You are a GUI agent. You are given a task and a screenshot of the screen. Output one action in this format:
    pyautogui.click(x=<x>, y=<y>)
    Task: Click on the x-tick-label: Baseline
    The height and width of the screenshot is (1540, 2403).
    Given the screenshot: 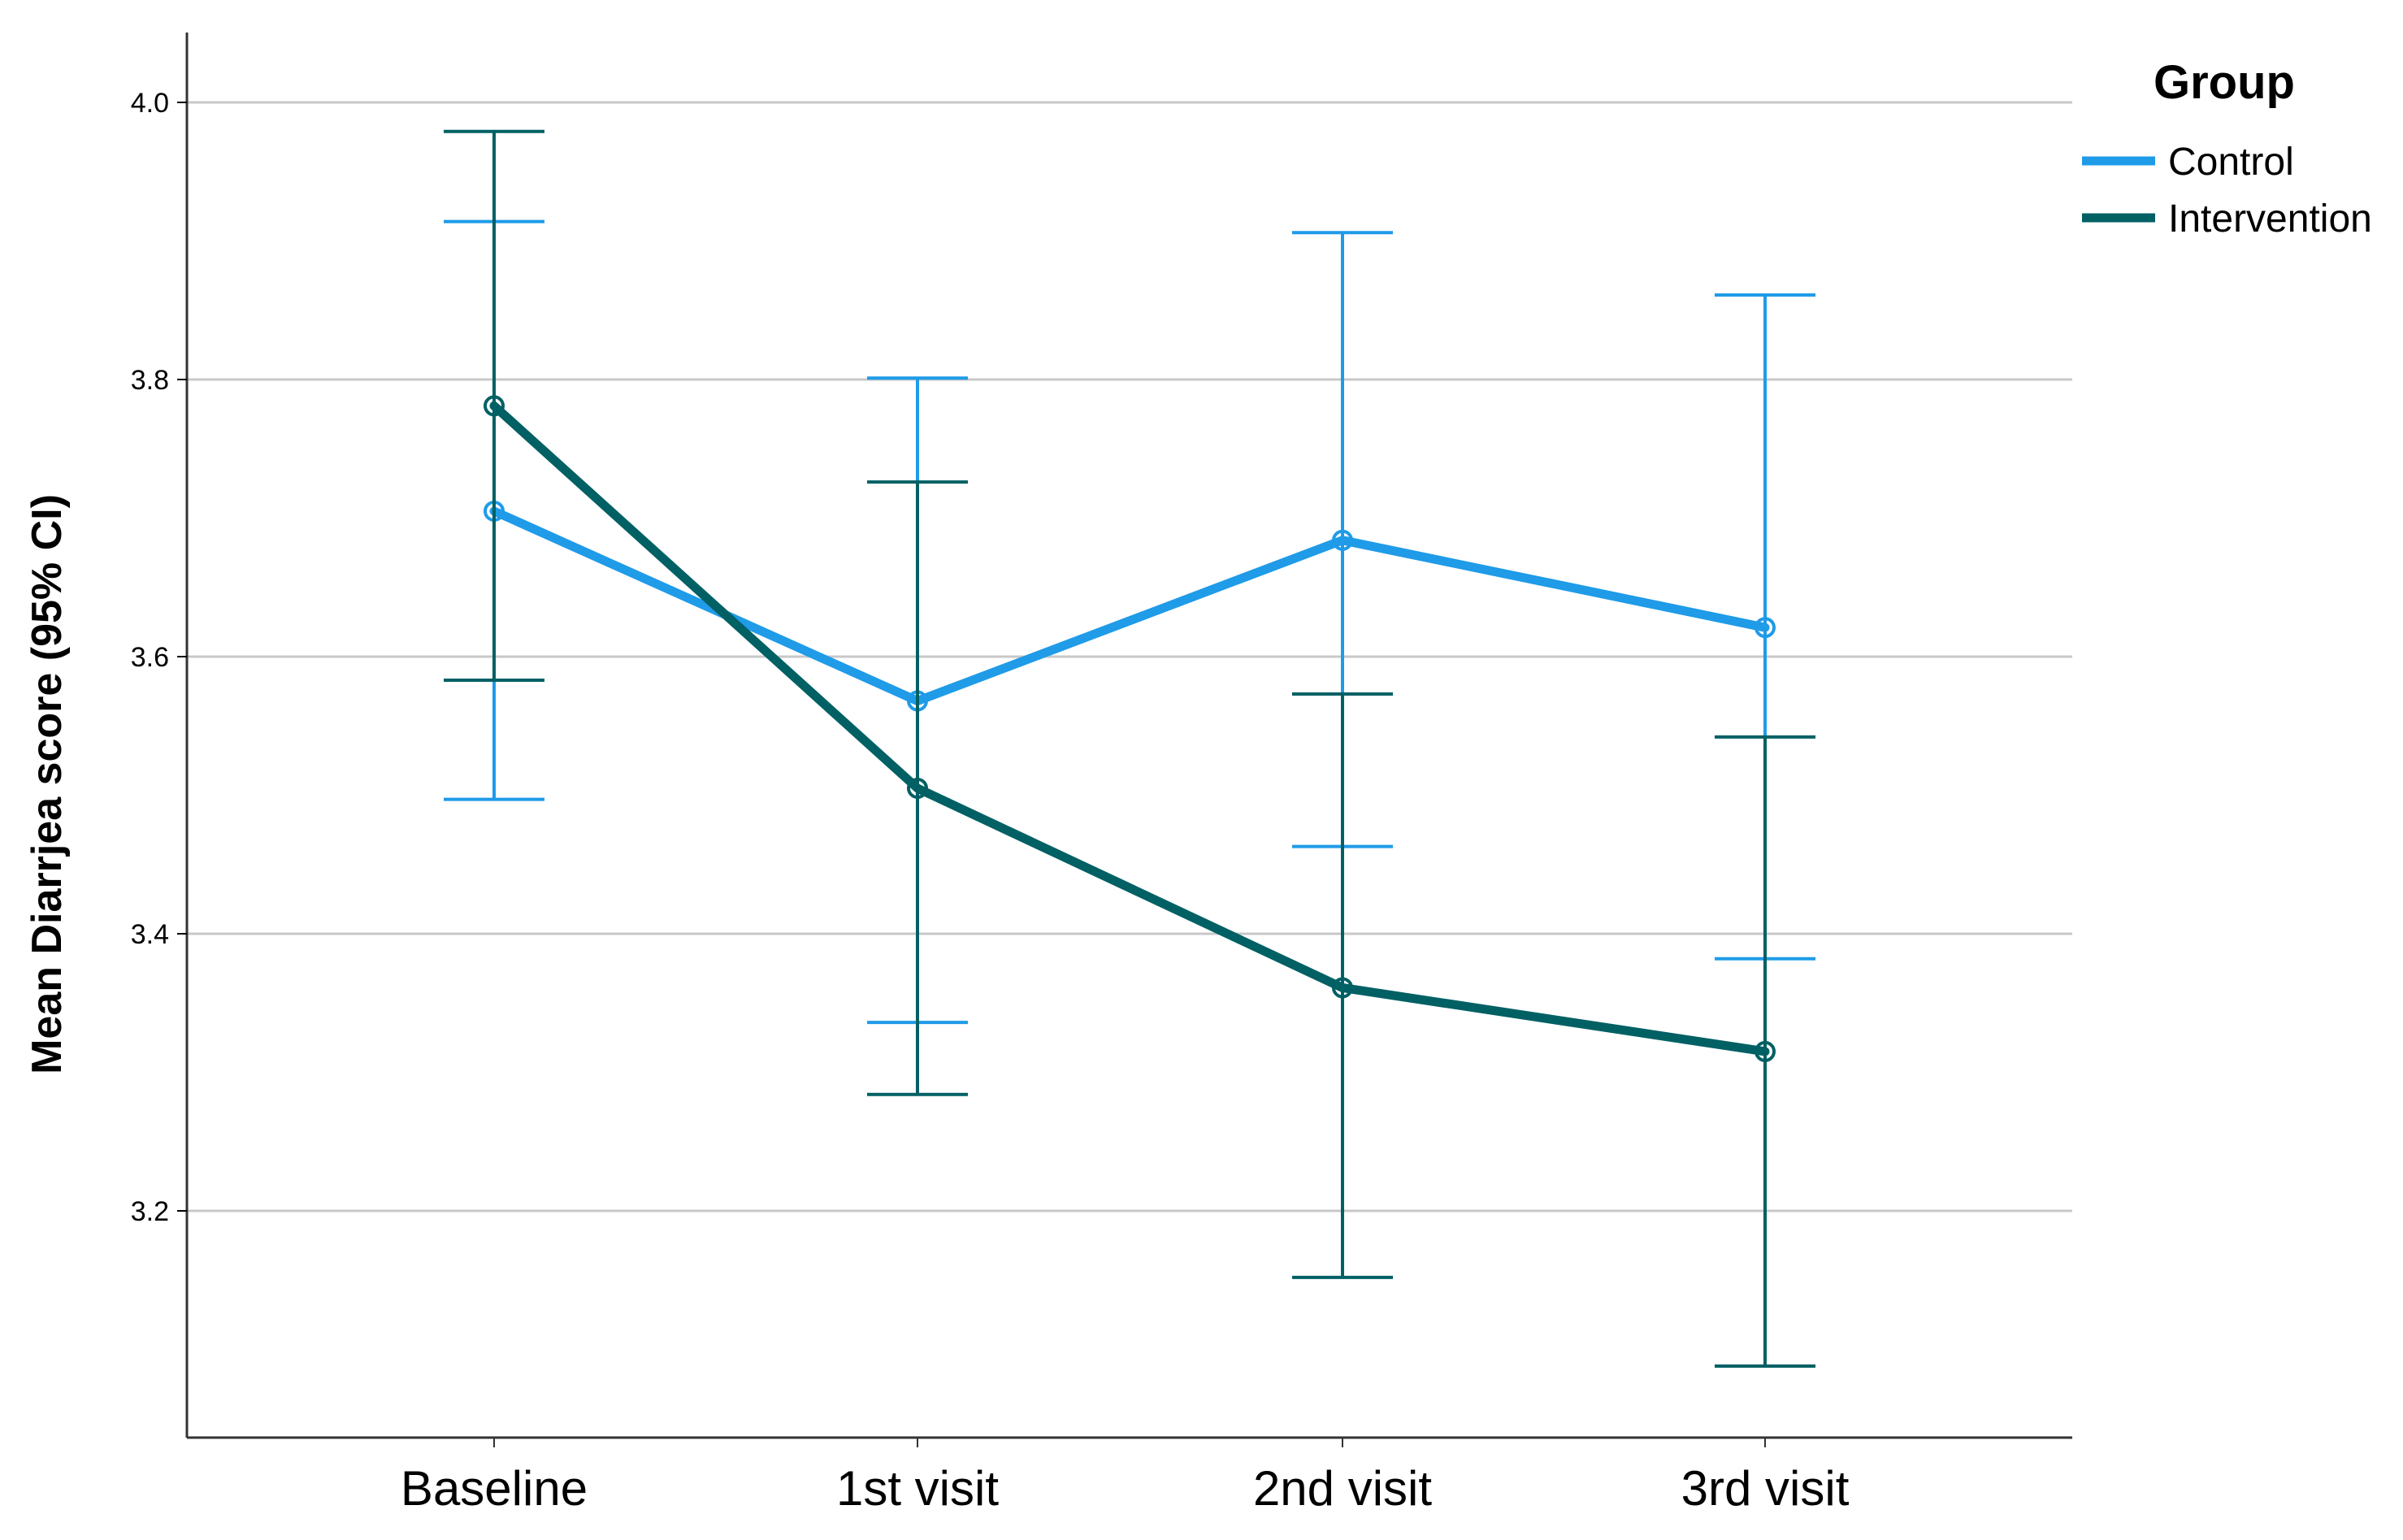 What is the action you would take?
    pyautogui.click(x=494, y=1489)
    